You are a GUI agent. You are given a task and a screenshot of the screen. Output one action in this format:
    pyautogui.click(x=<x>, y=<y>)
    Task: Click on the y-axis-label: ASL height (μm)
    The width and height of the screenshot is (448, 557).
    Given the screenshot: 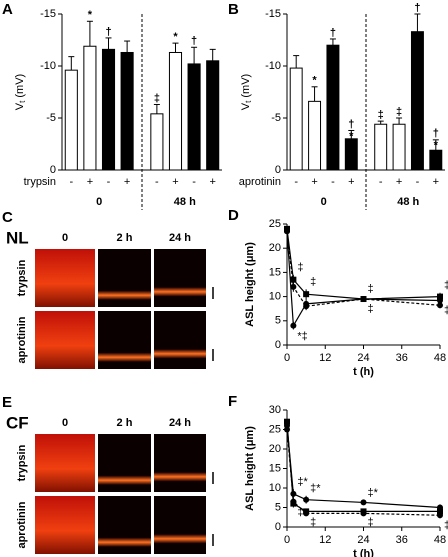 What is the action you would take?
    pyautogui.click(x=250, y=284)
    